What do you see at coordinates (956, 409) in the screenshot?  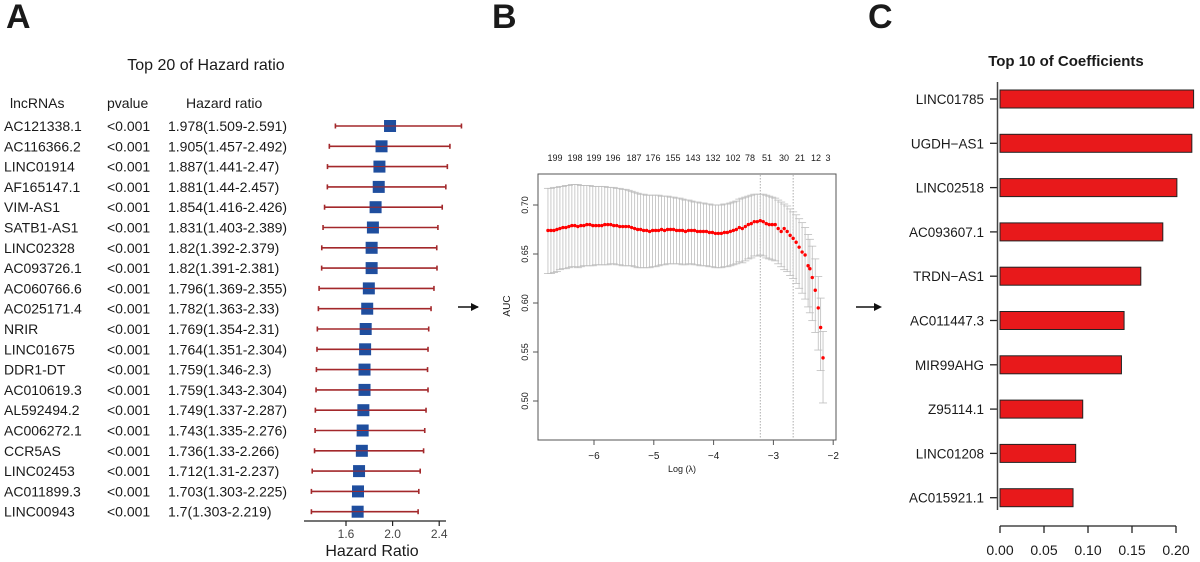 I see `coef-category-label: Z95114.1` at bounding box center [956, 409].